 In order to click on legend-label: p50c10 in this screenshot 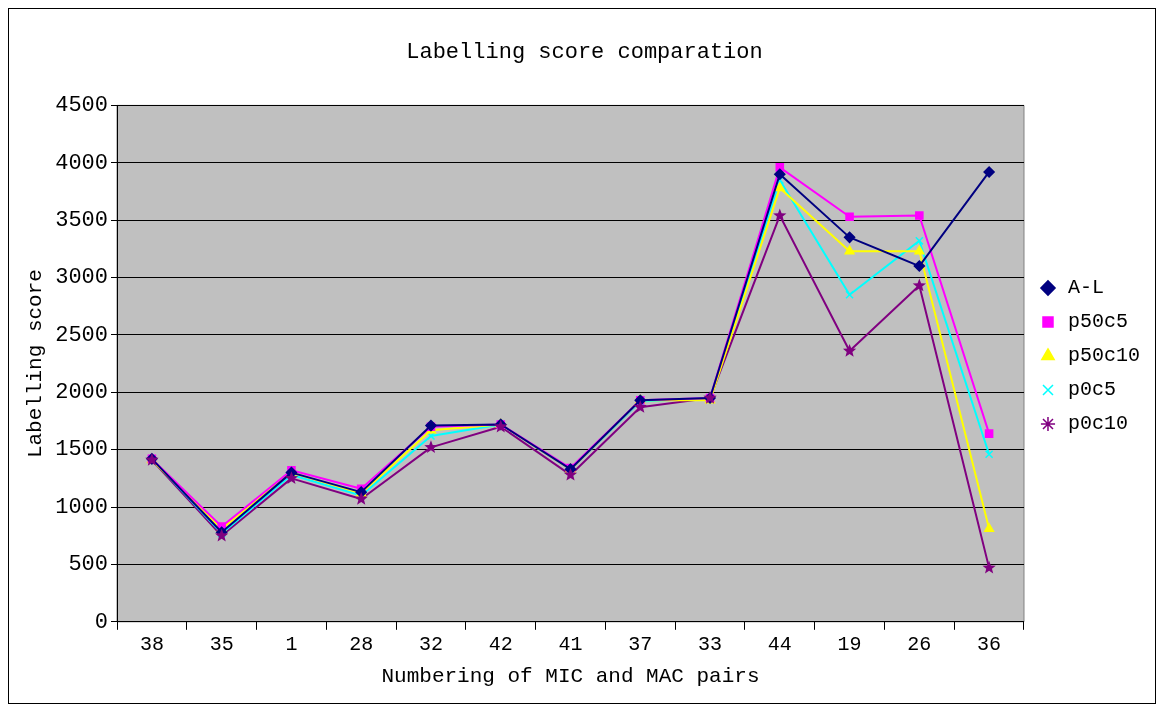, I will do `click(1103, 356)`.